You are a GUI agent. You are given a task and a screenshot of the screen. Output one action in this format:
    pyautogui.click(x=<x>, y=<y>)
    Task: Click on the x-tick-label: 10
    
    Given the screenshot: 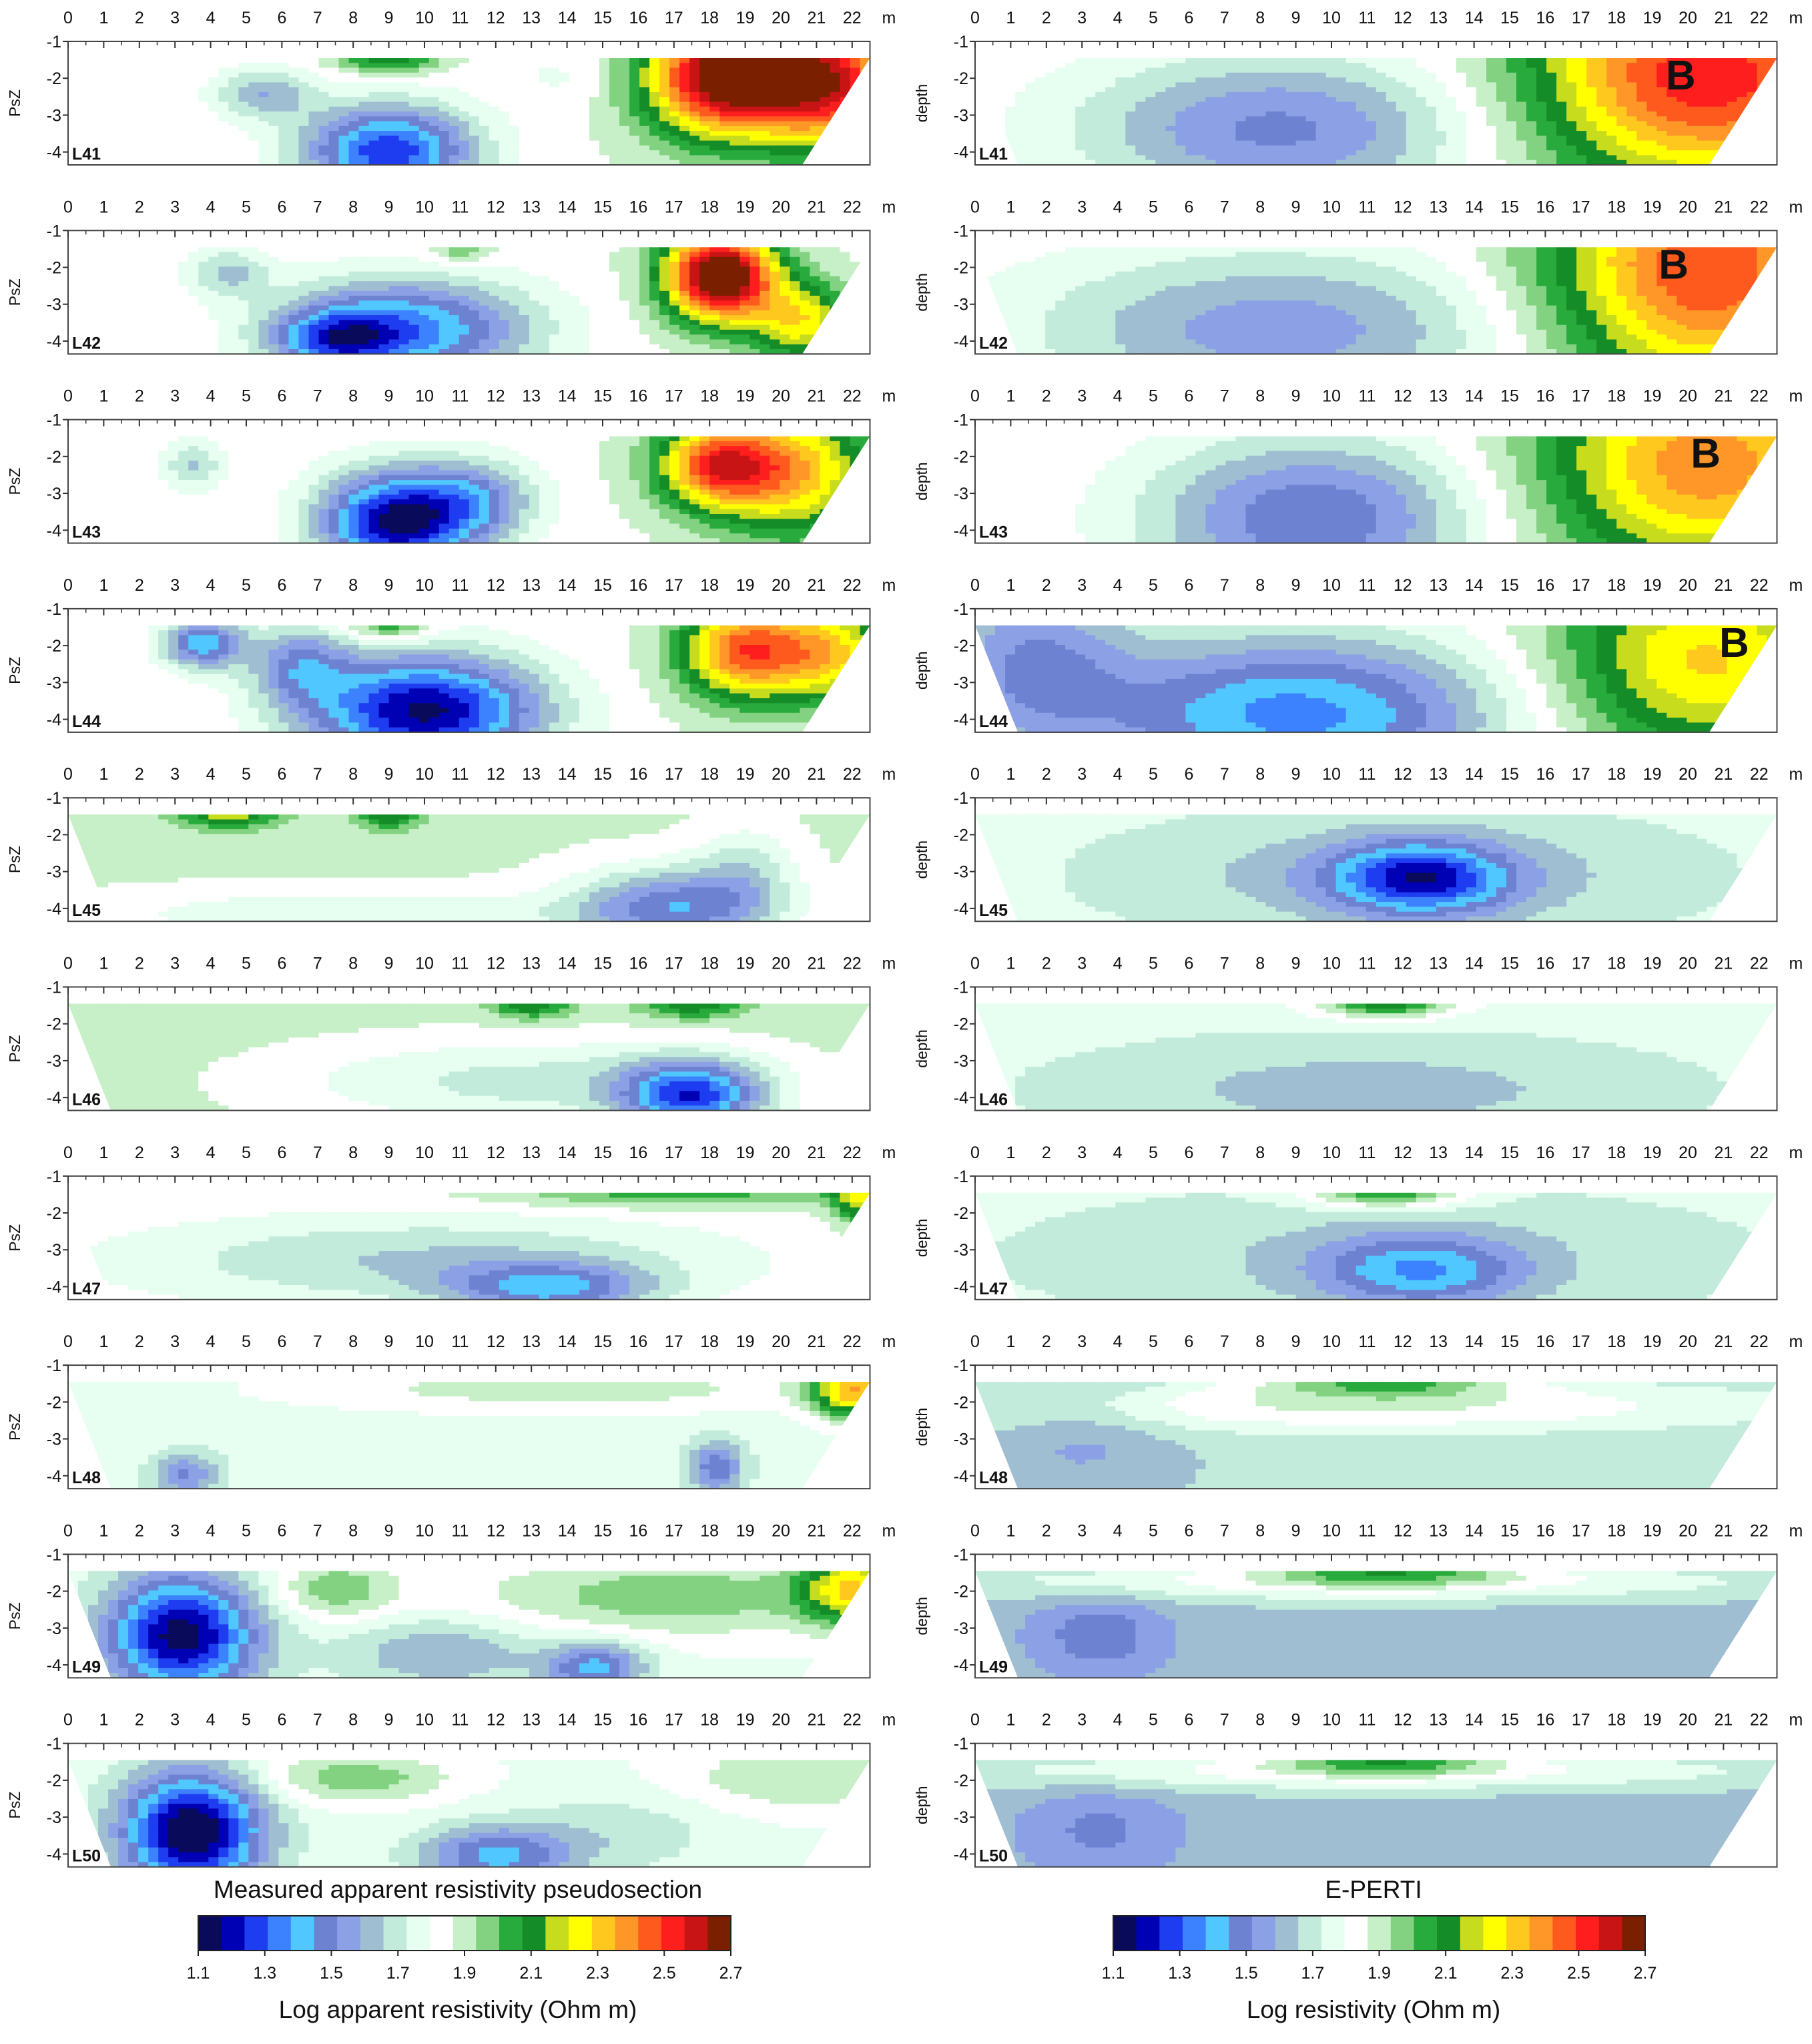 What is the action you would take?
    pyautogui.click(x=425, y=18)
    